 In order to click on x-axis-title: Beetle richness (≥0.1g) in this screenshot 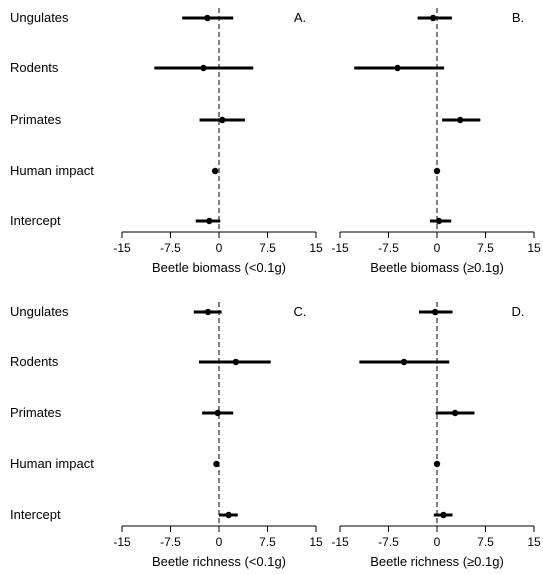, I will do `click(437, 561)`.